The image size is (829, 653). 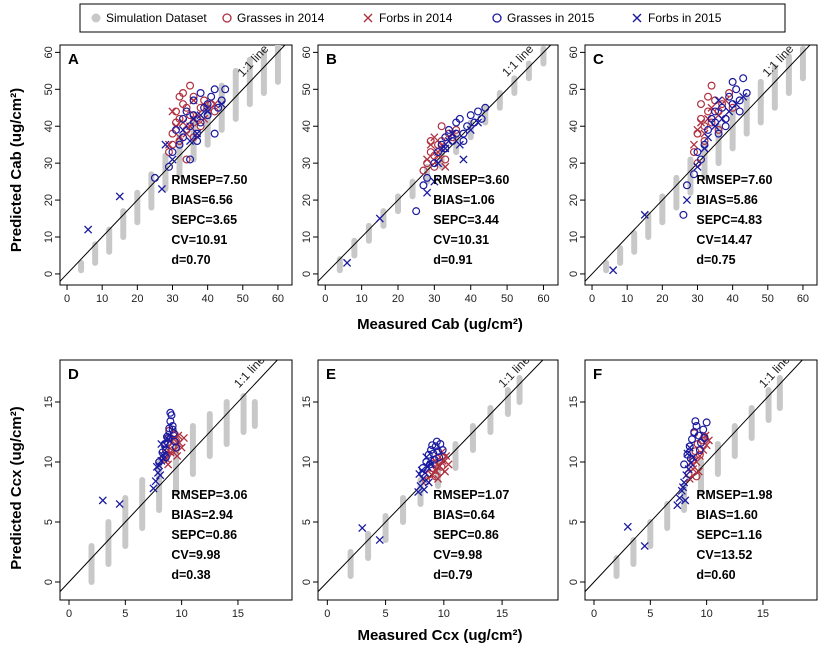 I want to click on x-tick-label: 20, so click(x=662, y=299).